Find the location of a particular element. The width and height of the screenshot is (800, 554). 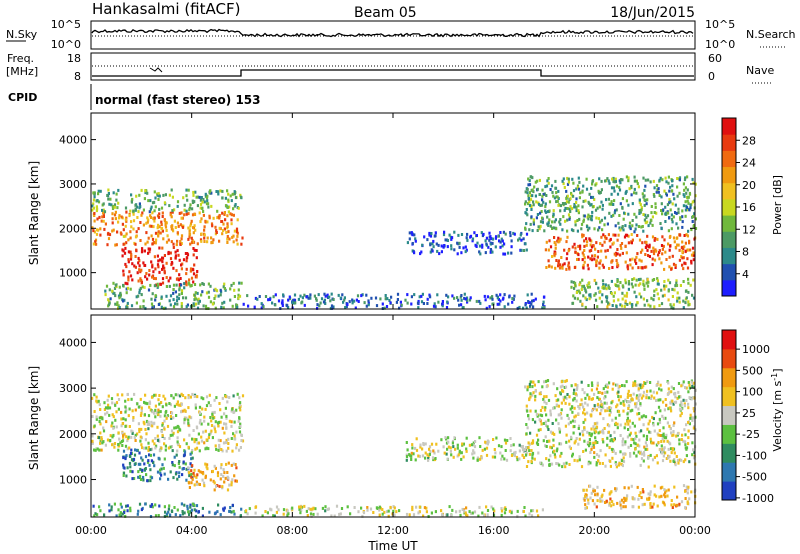

velocity-colorbar-segment is located at coordinates (729, 358).